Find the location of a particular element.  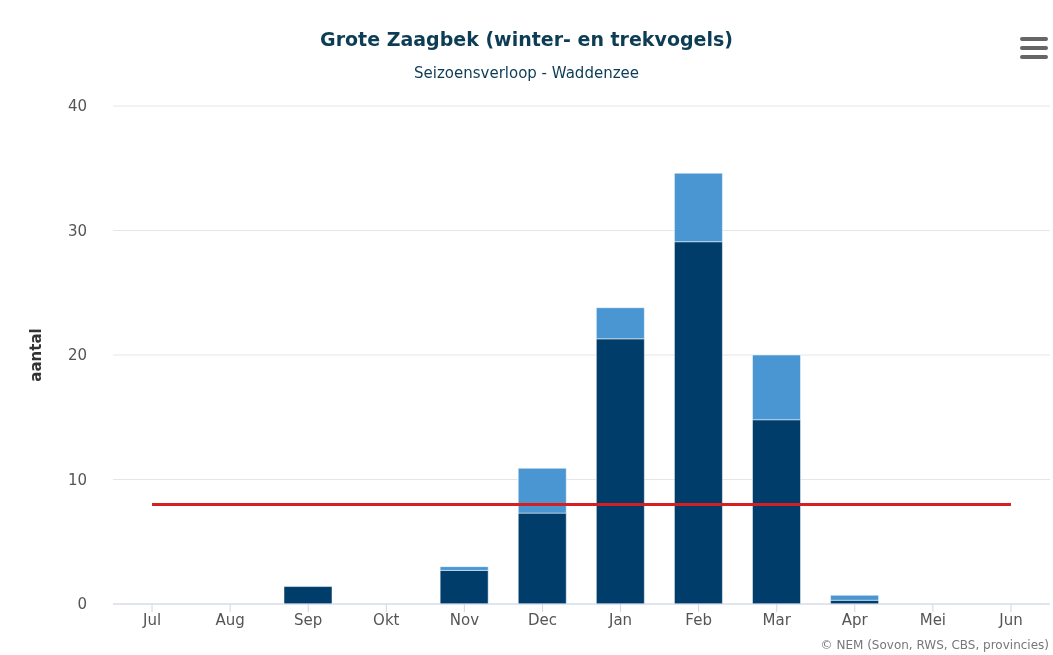

text: © NEM (Sovon, RWS, CBS, provincies) is located at coordinates (934, 645).